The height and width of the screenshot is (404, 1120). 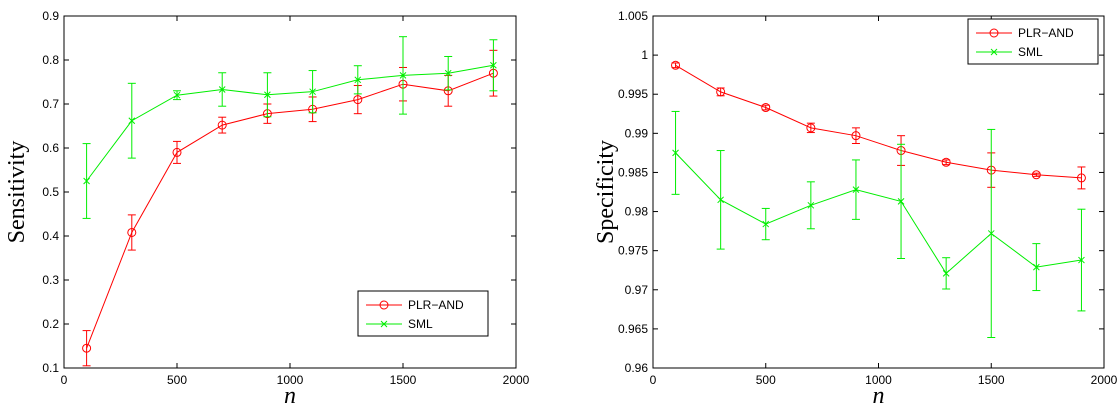 I want to click on y-tick-label: 1, so click(x=644, y=55).